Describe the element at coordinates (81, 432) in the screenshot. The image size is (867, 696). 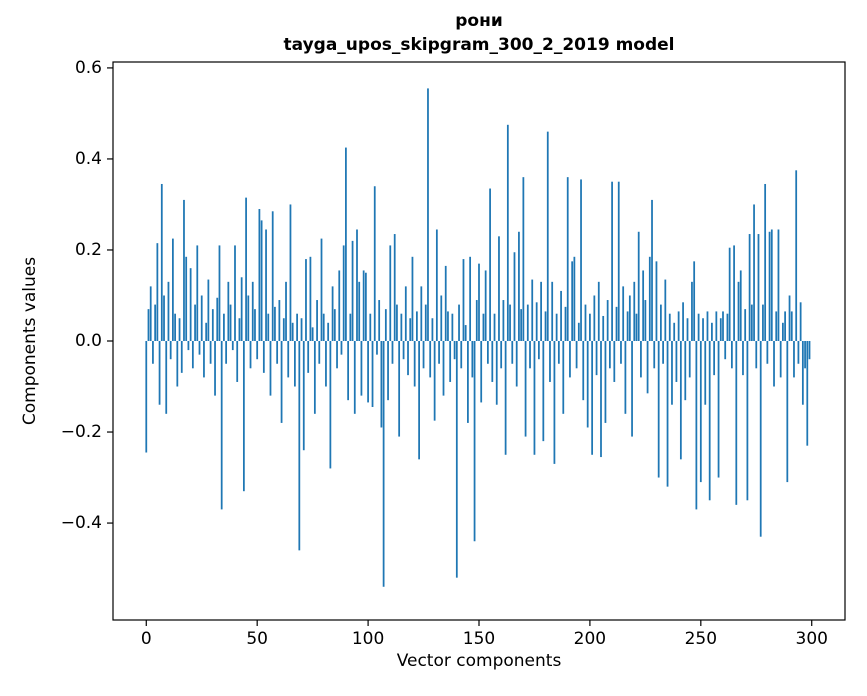
I see `y-tick-label: −0.2` at that location.